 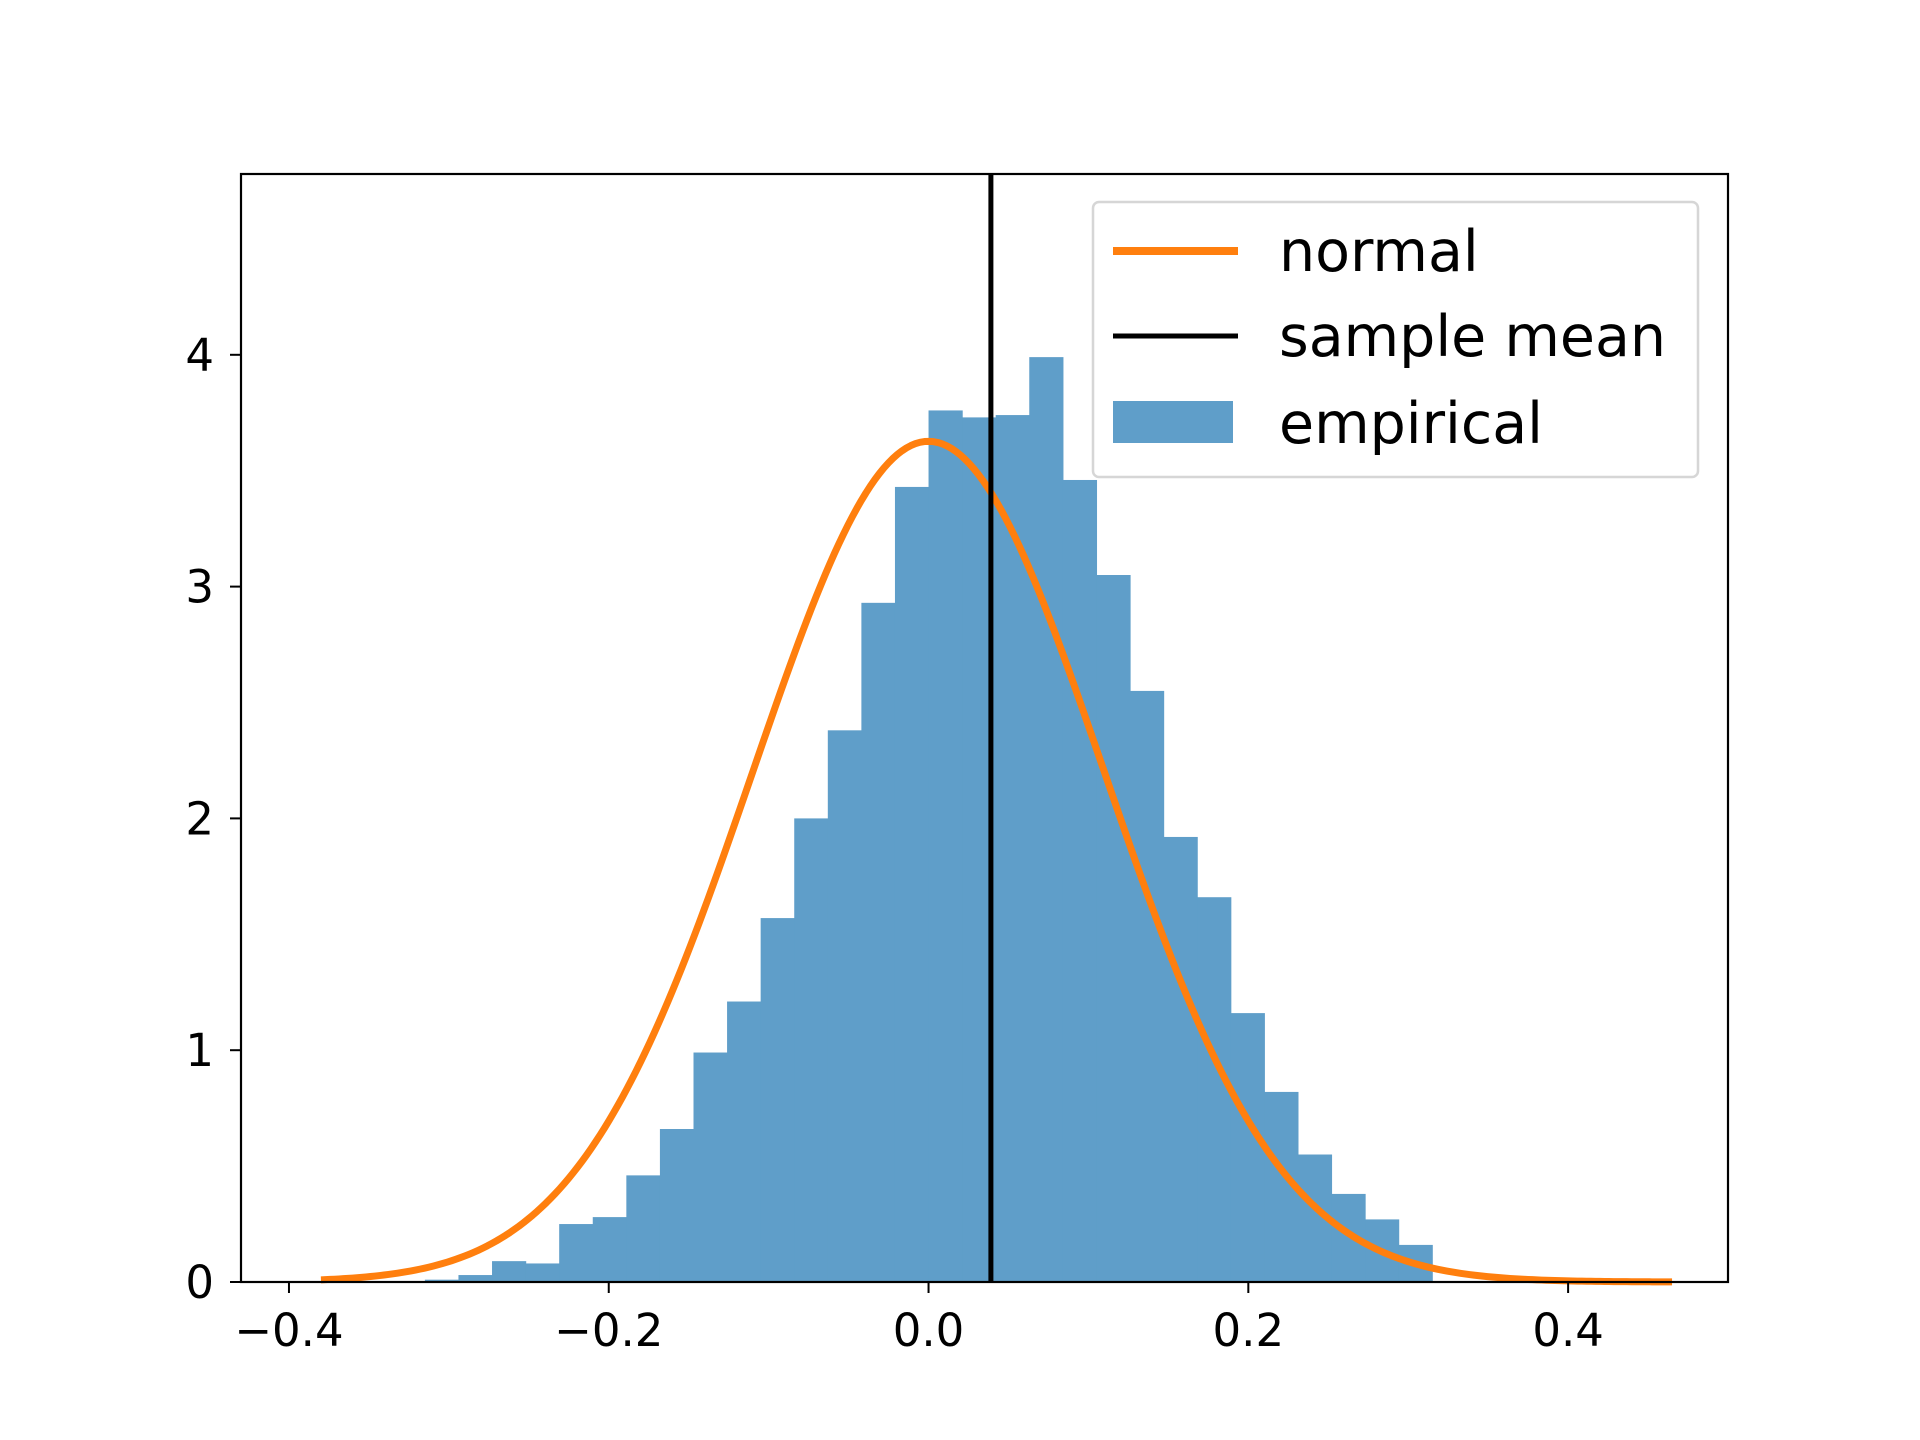 I want to click on y-tick-label: 0, so click(x=199, y=1282).